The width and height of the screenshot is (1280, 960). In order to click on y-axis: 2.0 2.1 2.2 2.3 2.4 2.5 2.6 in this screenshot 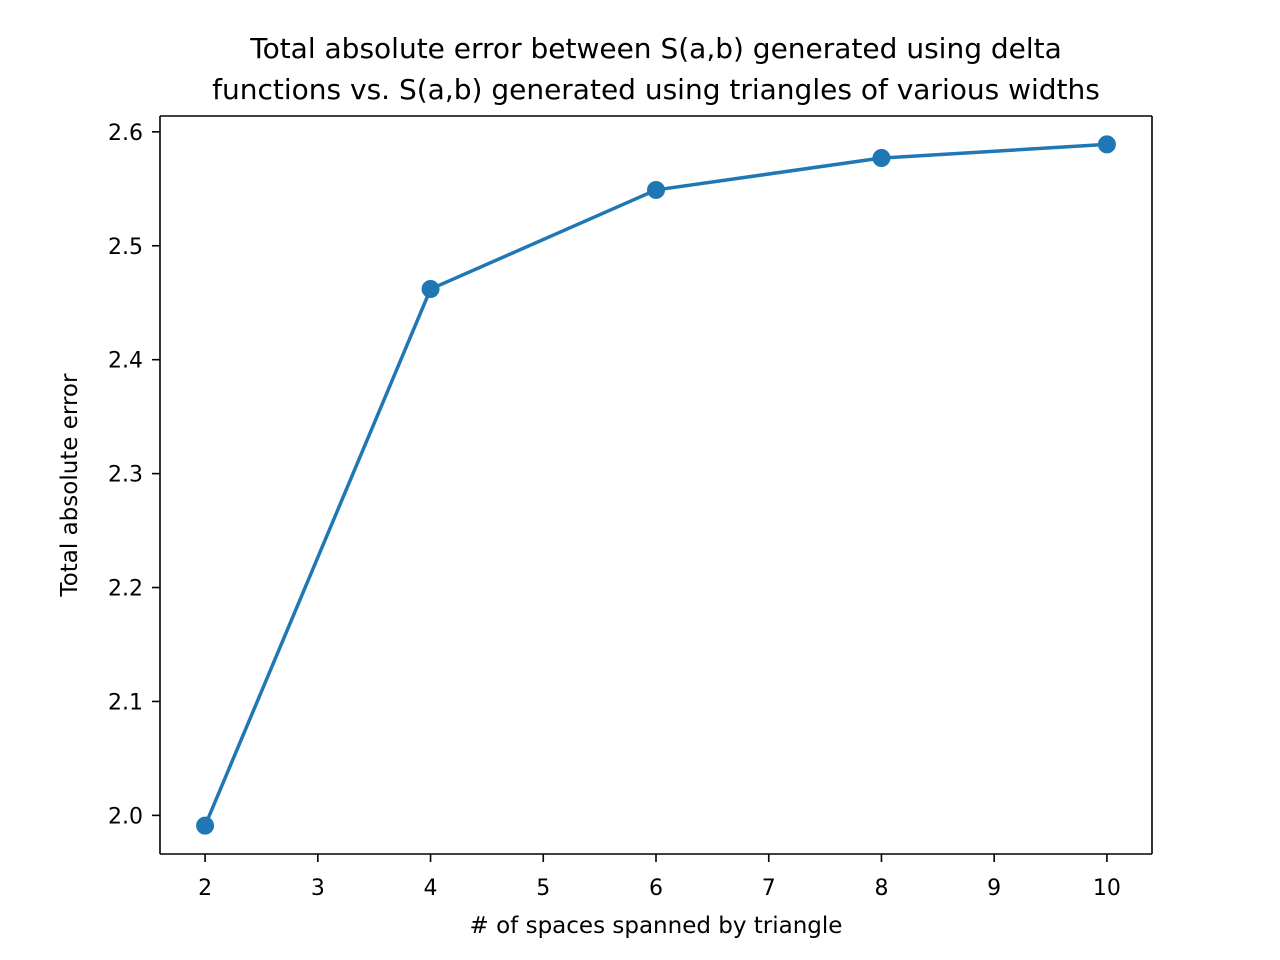, I will do `click(134, 475)`.